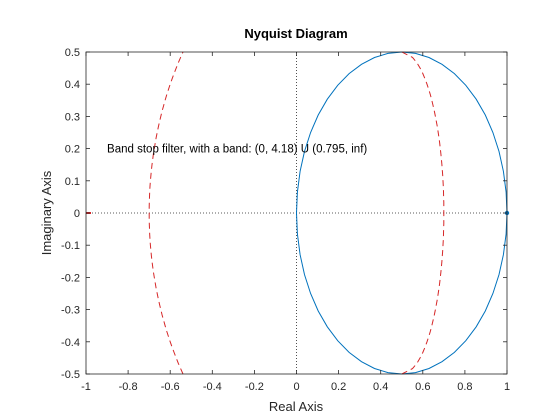 The height and width of the screenshot is (420, 560). I want to click on y-tick-label: -0.5, so click(70, 375).